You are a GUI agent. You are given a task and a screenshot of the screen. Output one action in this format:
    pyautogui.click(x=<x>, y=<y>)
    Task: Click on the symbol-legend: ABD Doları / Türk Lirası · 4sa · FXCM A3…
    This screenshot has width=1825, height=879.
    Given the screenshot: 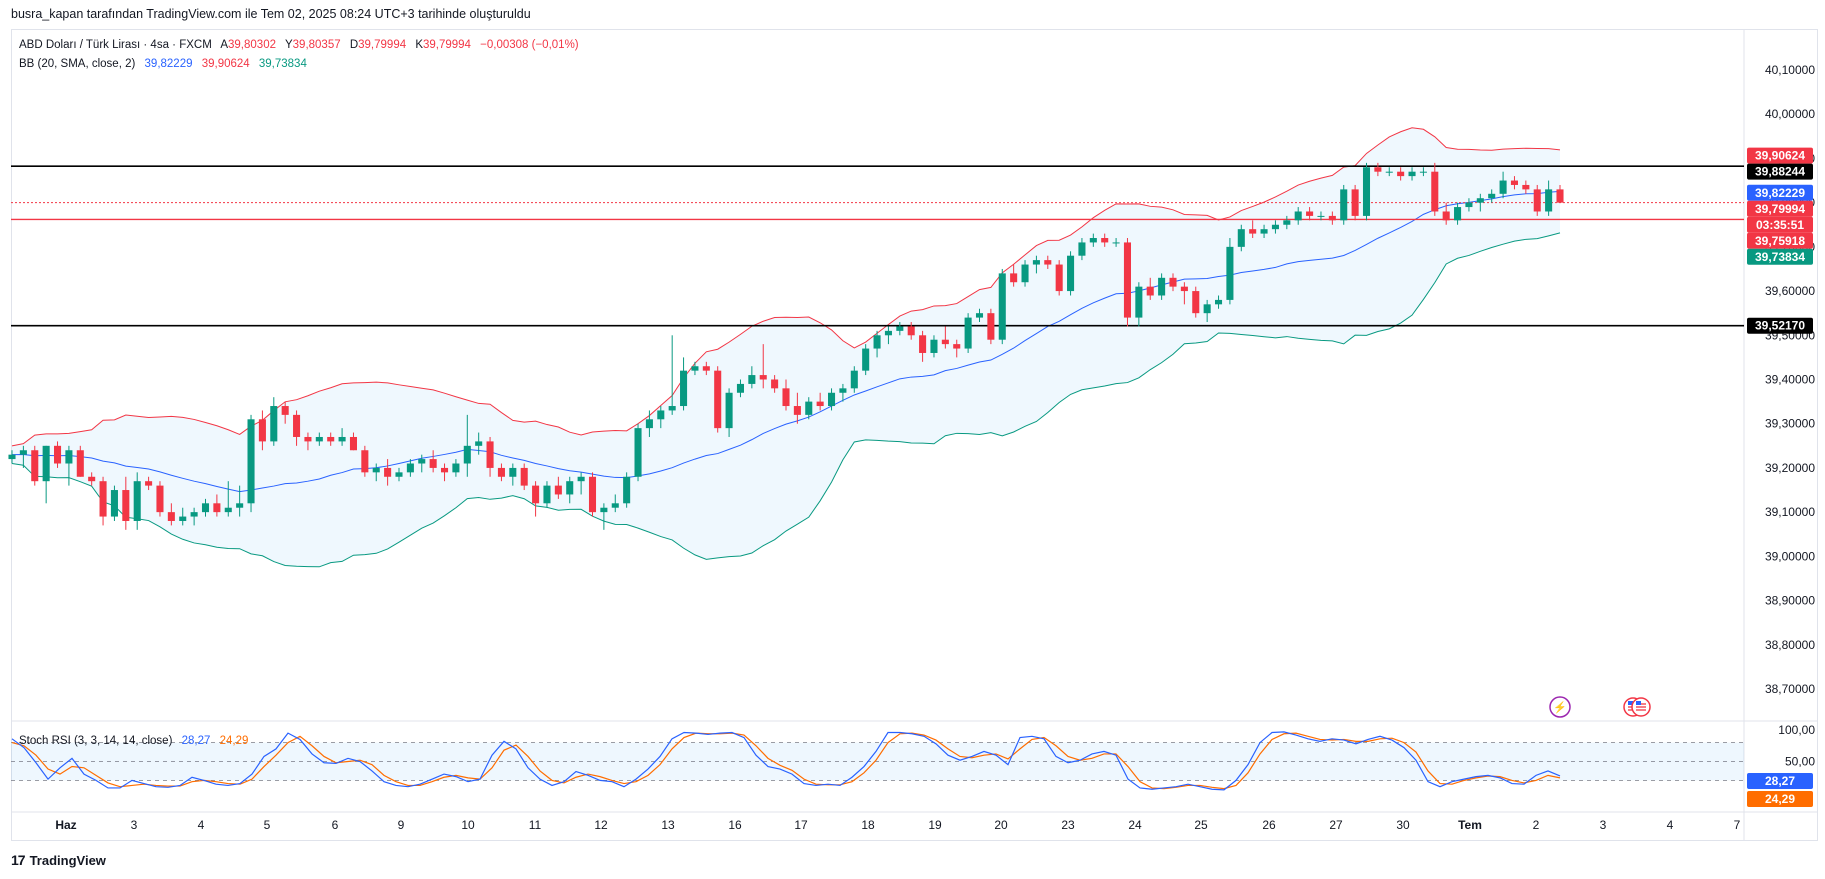 What is the action you would take?
    pyautogui.click(x=302, y=45)
    